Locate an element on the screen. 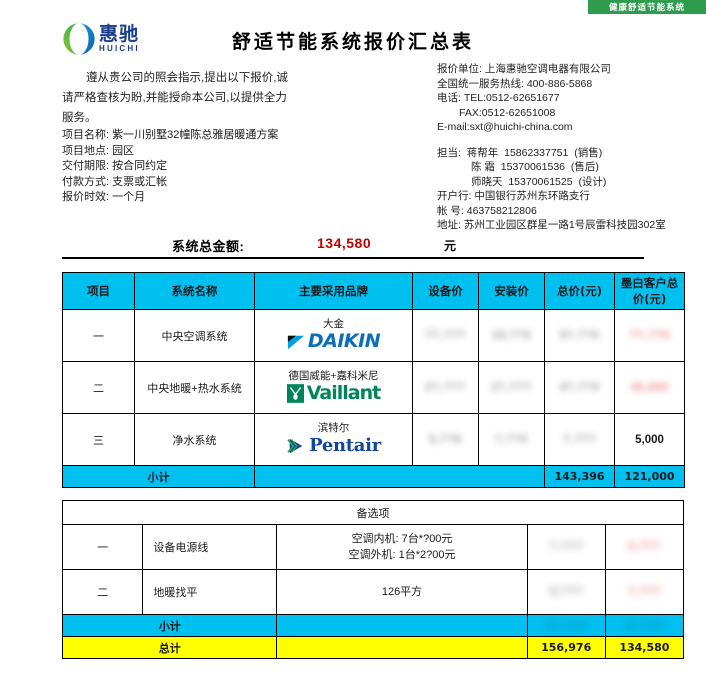  main-subtotal-total-price: 143,396 is located at coordinates (579, 476).